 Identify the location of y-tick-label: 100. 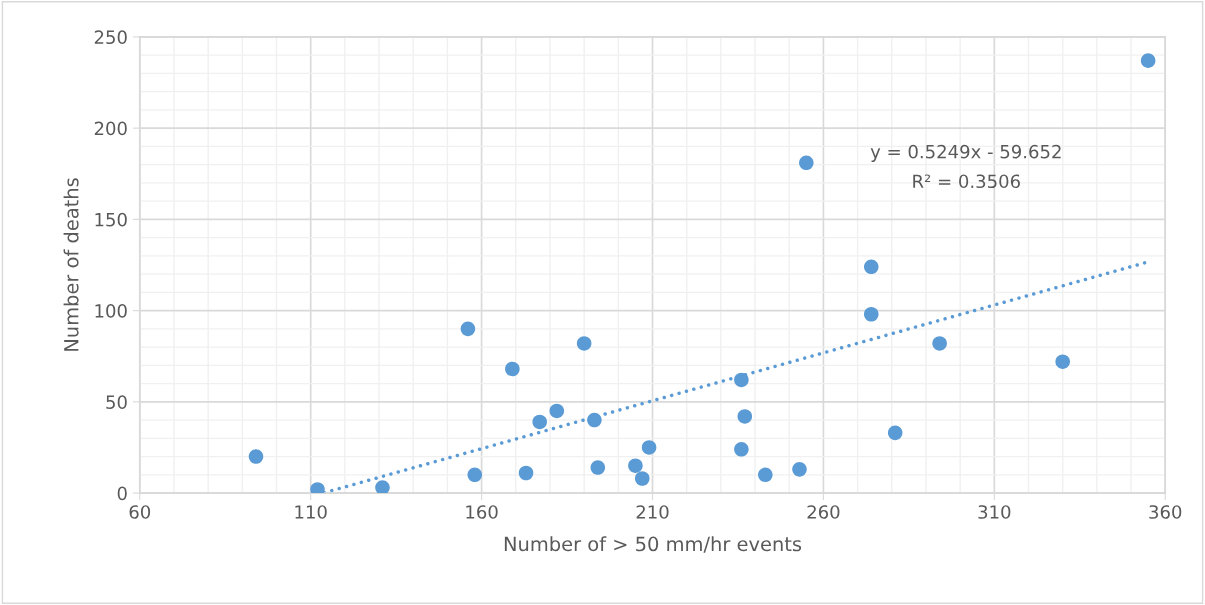
(111, 311).